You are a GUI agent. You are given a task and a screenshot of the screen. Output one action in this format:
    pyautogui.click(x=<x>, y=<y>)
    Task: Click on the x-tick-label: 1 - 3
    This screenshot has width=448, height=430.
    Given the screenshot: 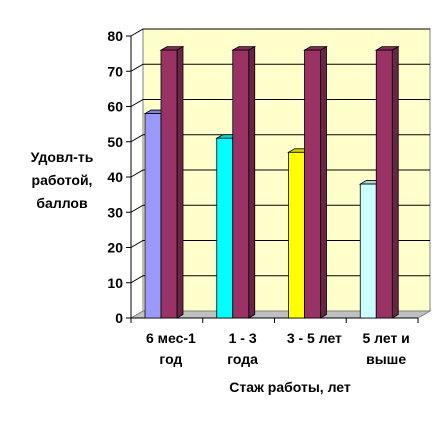 What is the action you would take?
    pyautogui.click(x=243, y=338)
    